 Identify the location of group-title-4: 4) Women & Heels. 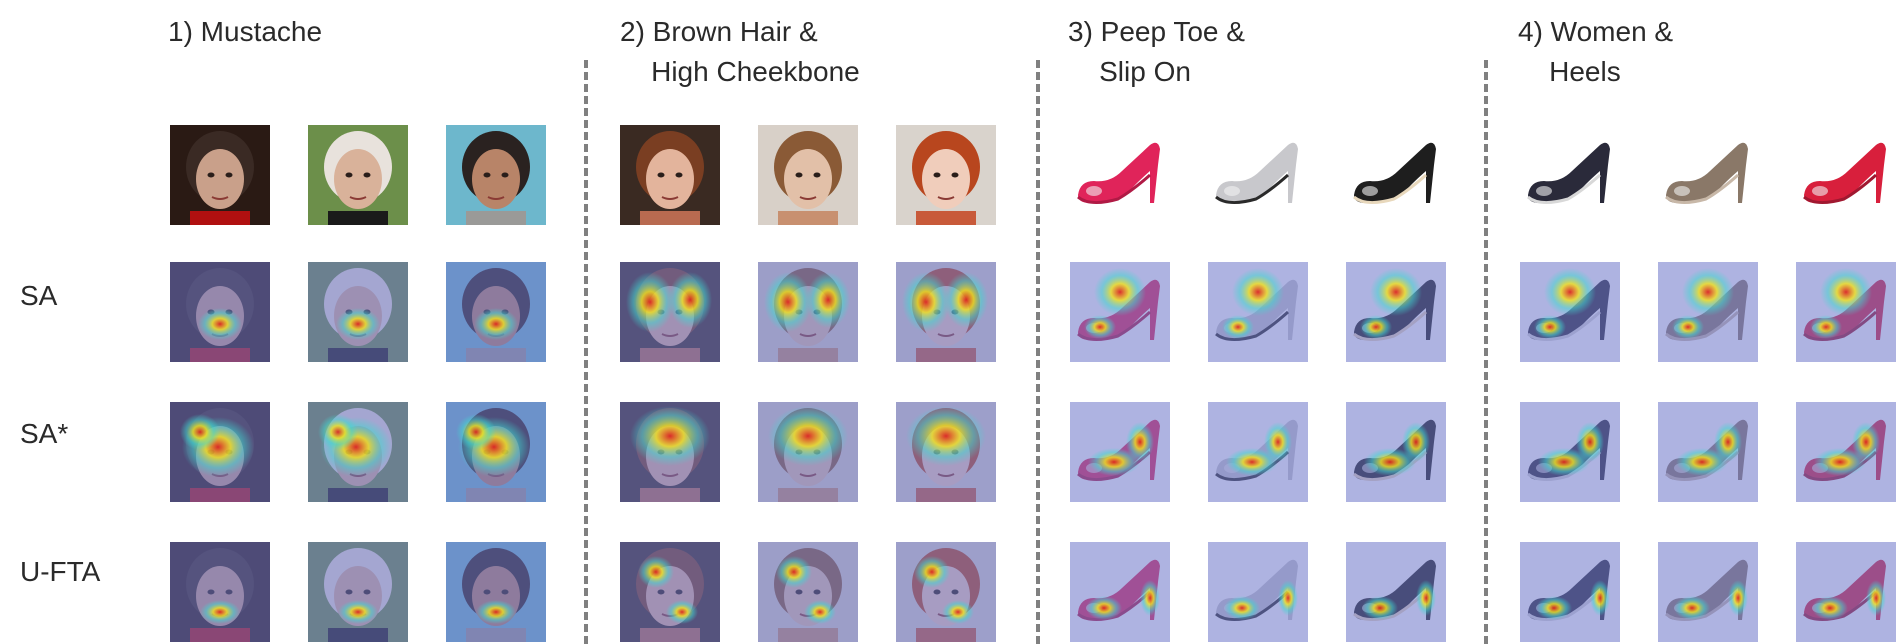
(1596, 51).